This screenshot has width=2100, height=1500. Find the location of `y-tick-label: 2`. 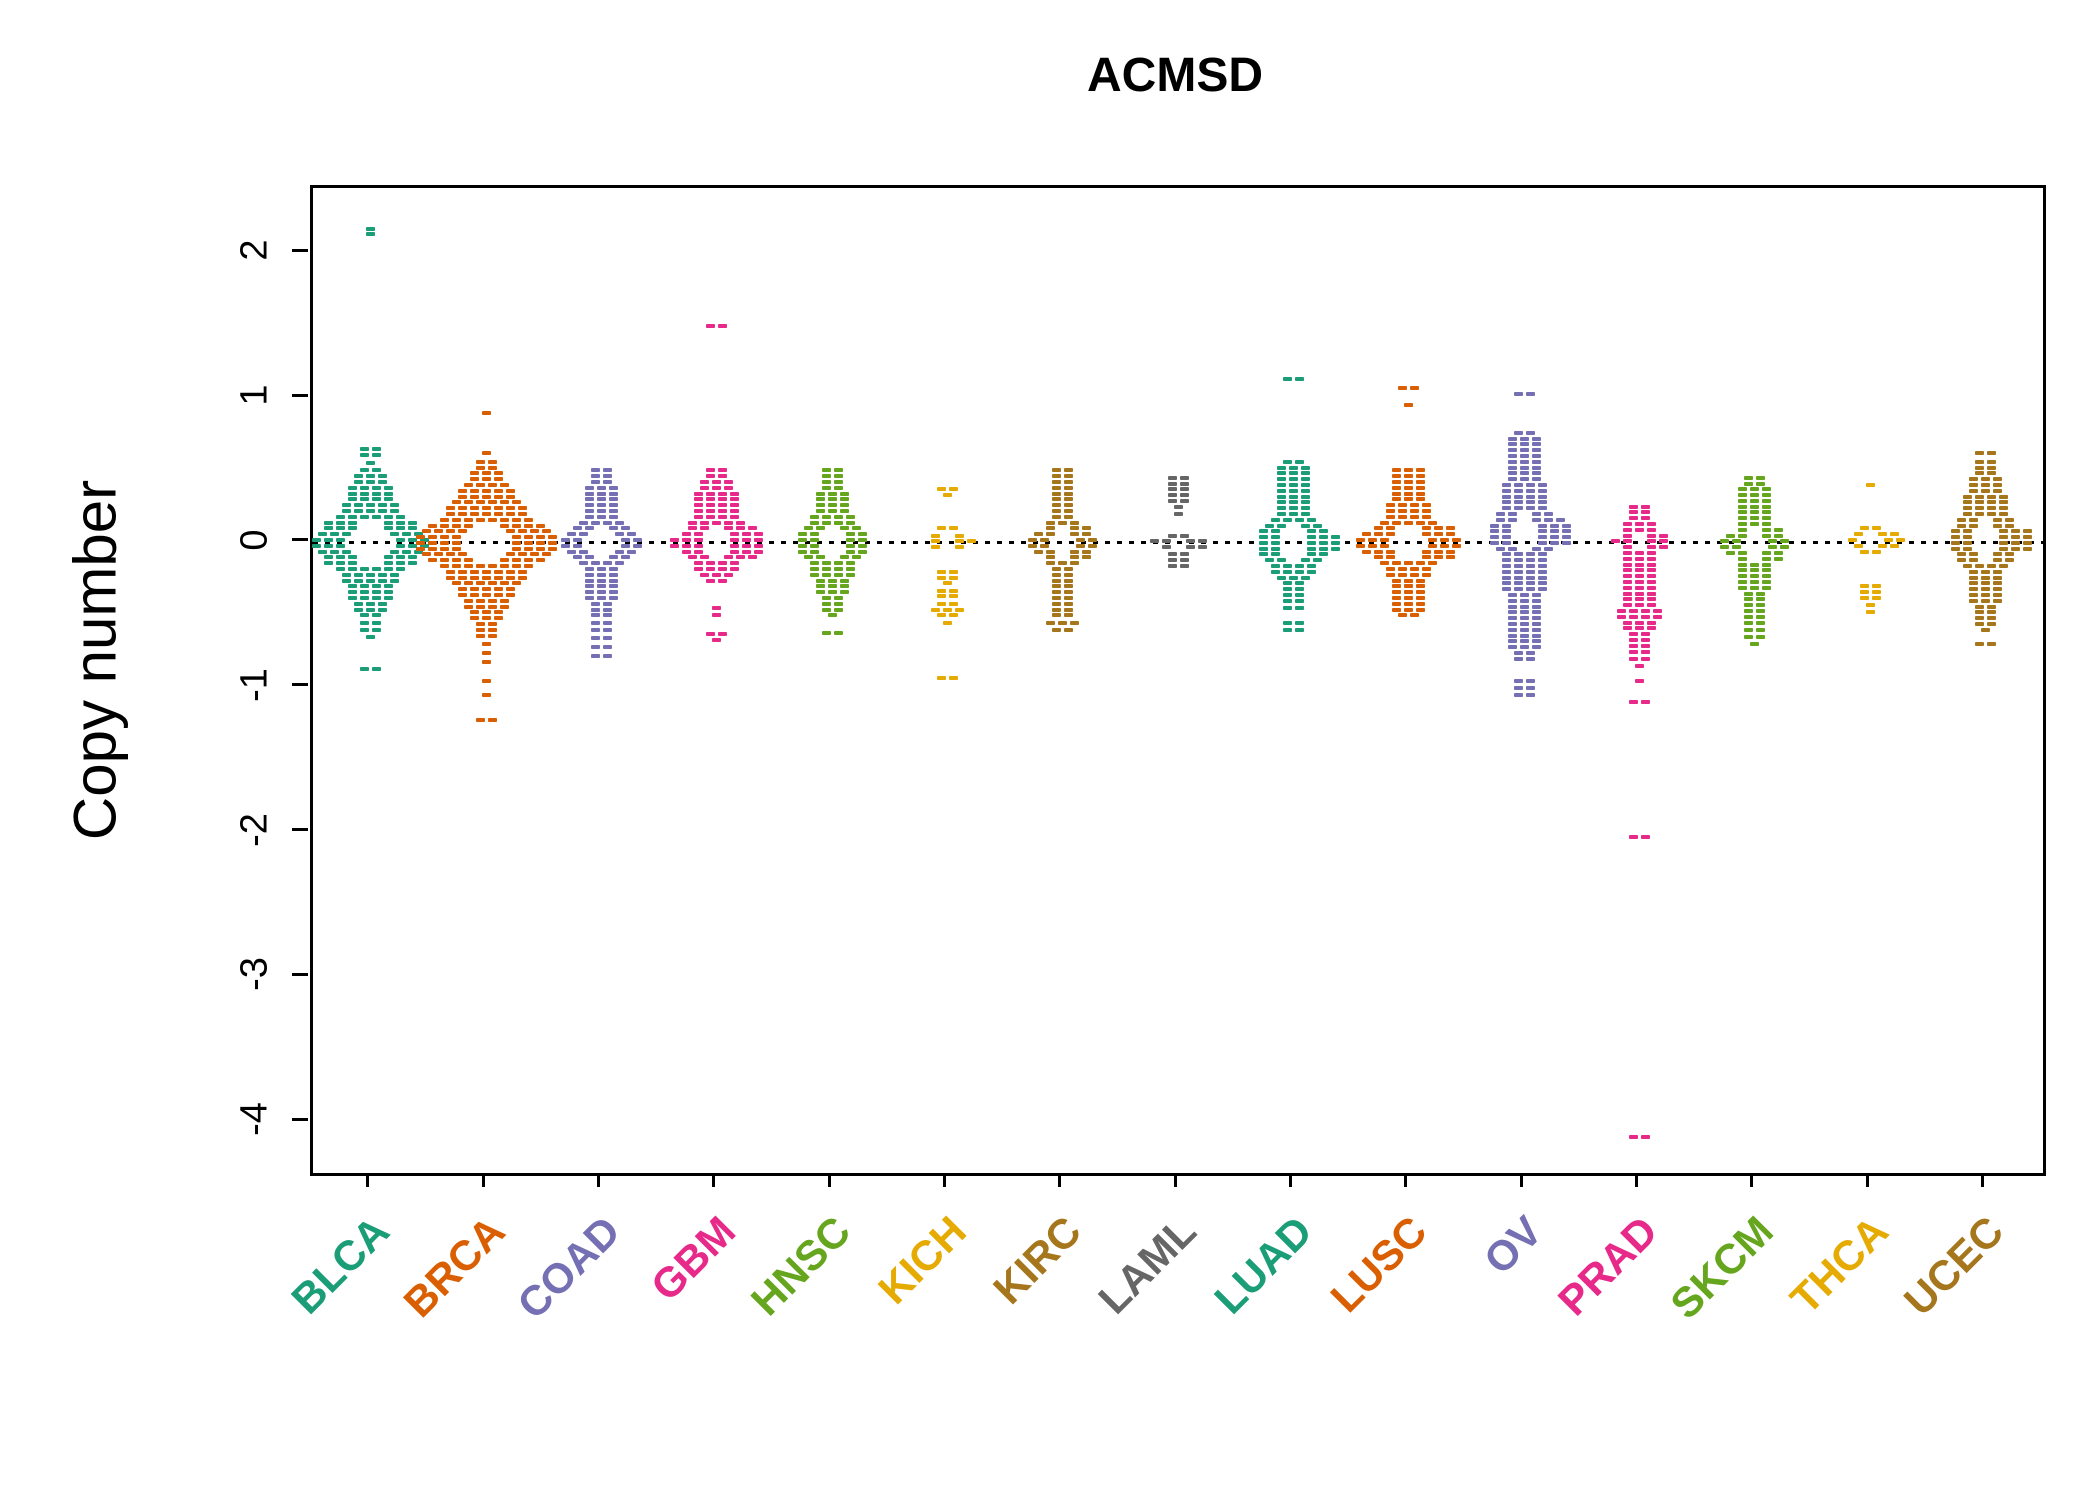

y-tick-label: 2 is located at coordinates (254, 250).